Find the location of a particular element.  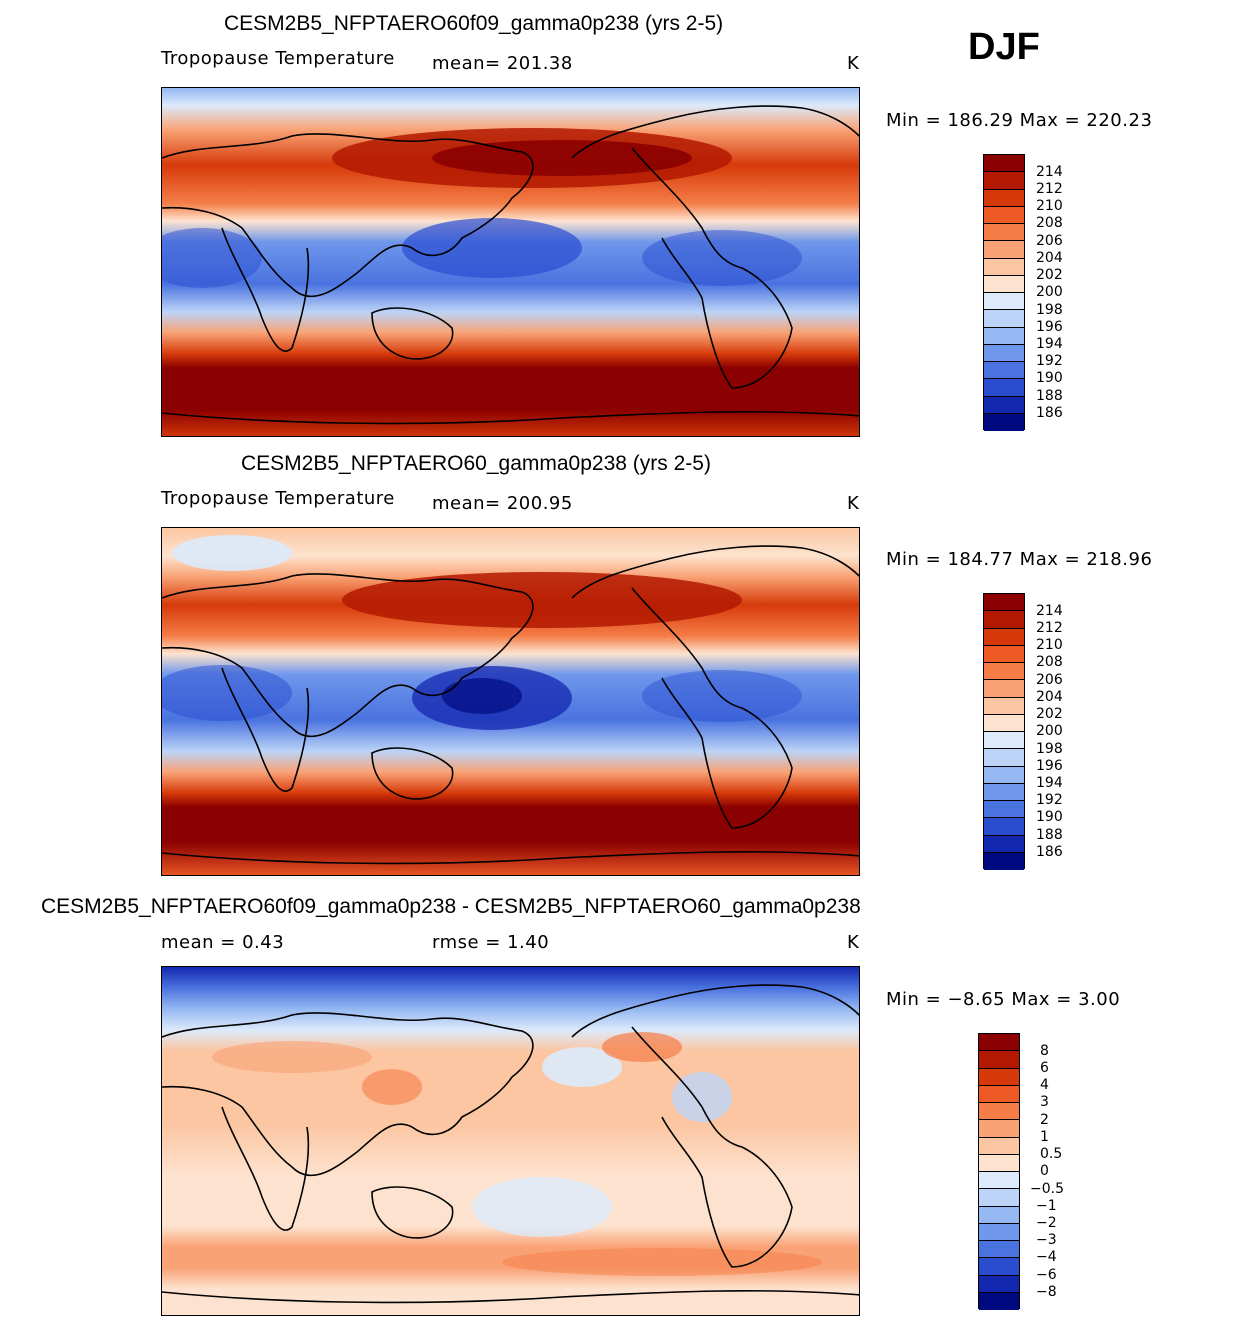

panel3-colorbar-tick: 1 is located at coordinates (1044, 1137).